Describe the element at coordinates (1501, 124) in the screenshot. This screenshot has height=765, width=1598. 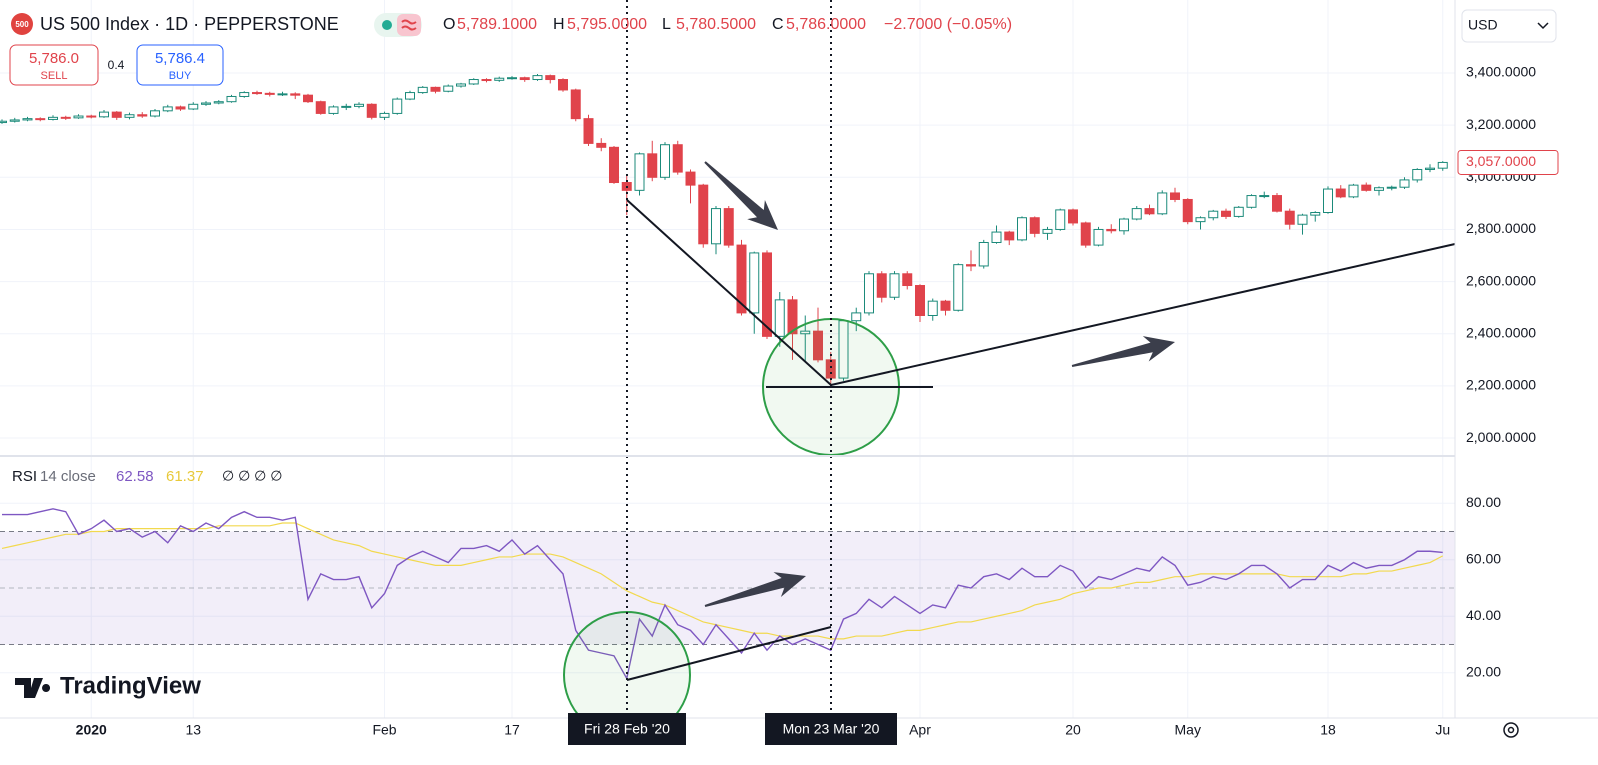
I see `y-tick-label: 3,200.0000` at that location.